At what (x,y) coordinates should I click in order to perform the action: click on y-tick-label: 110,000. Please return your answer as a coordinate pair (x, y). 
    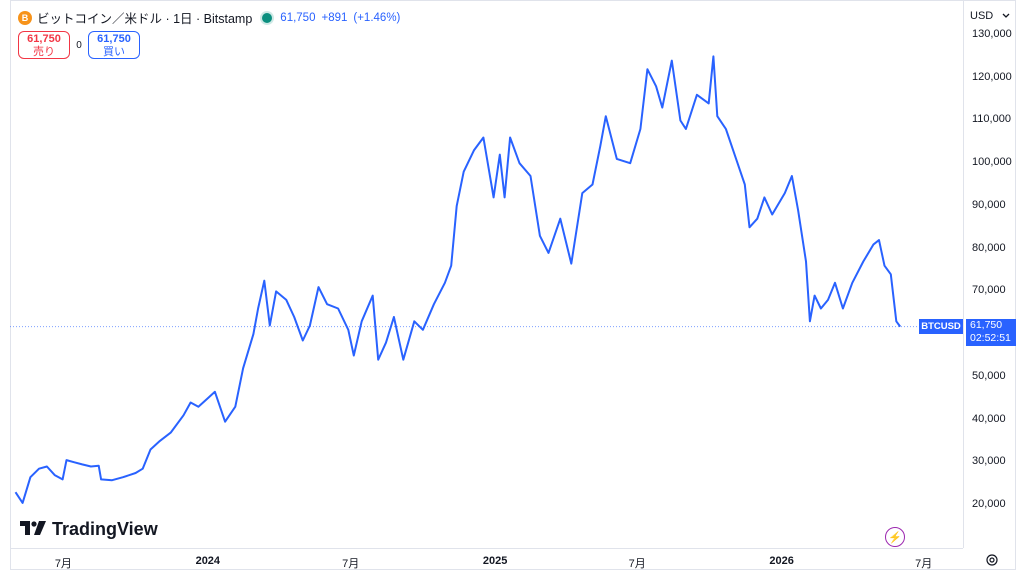
    Looking at the image, I should click on (991, 119).